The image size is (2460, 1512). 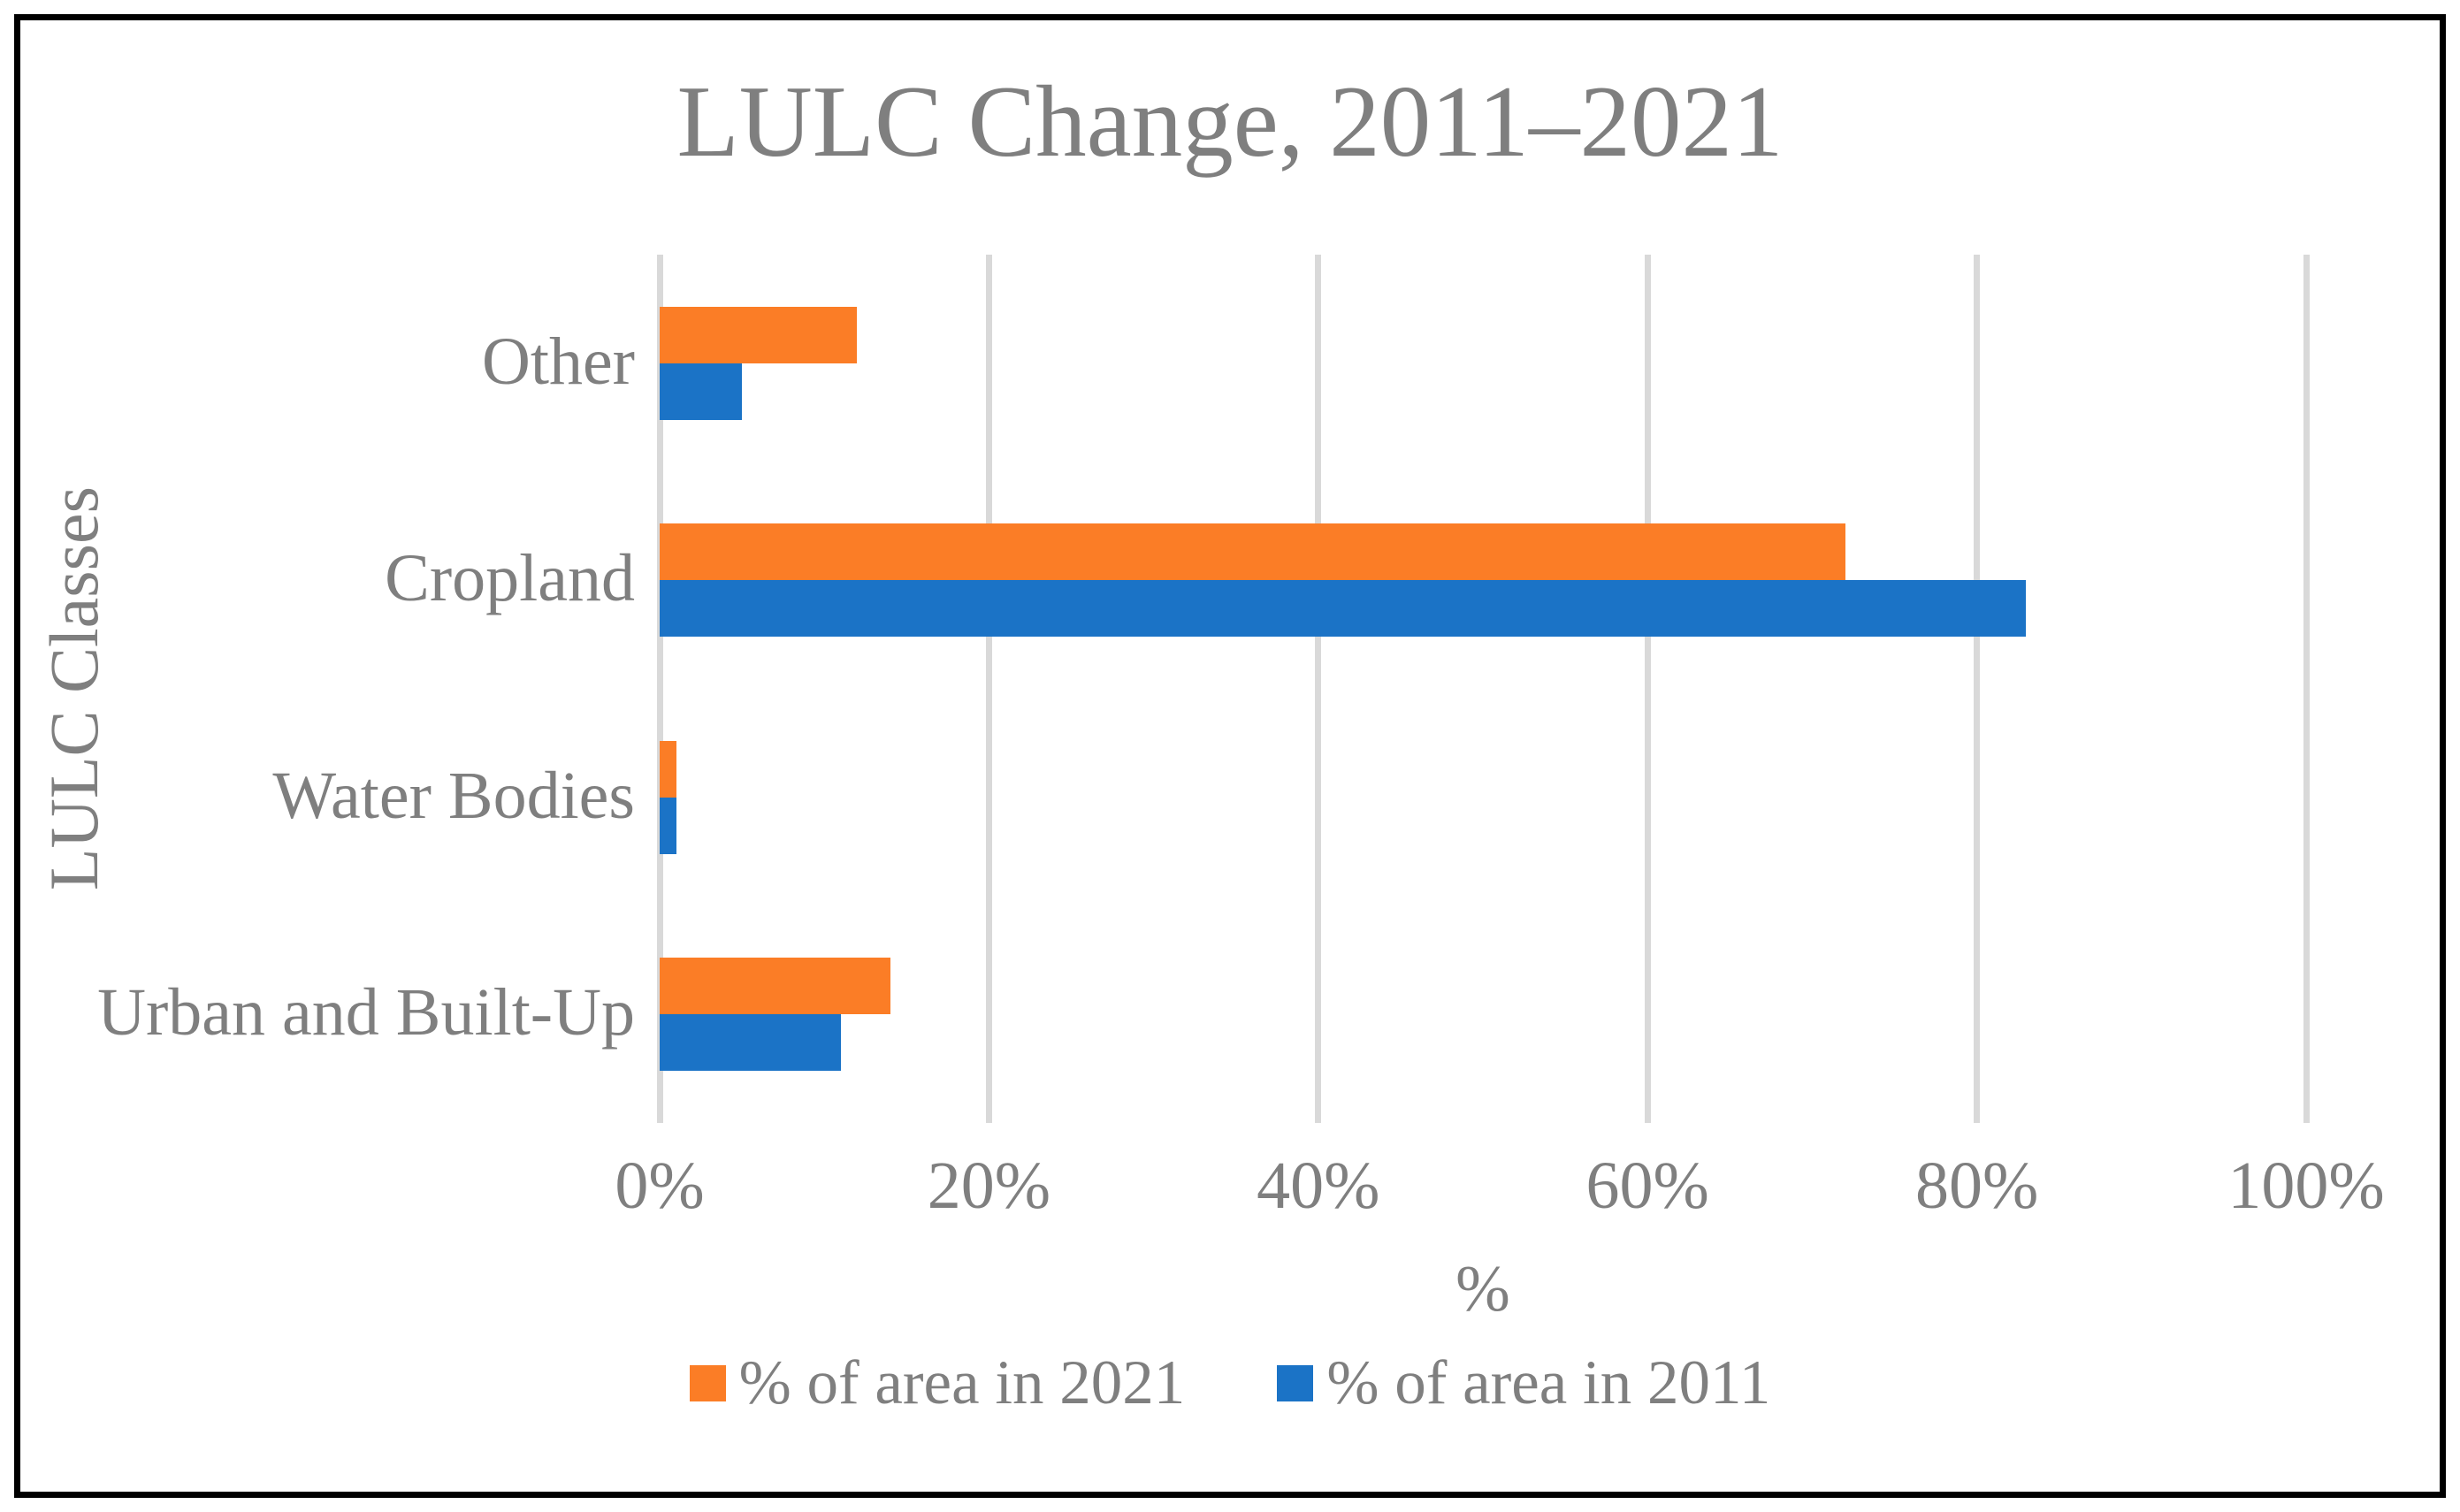 I want to click on bar-2021-urban-and-built-up, so click(x=775, y=986).